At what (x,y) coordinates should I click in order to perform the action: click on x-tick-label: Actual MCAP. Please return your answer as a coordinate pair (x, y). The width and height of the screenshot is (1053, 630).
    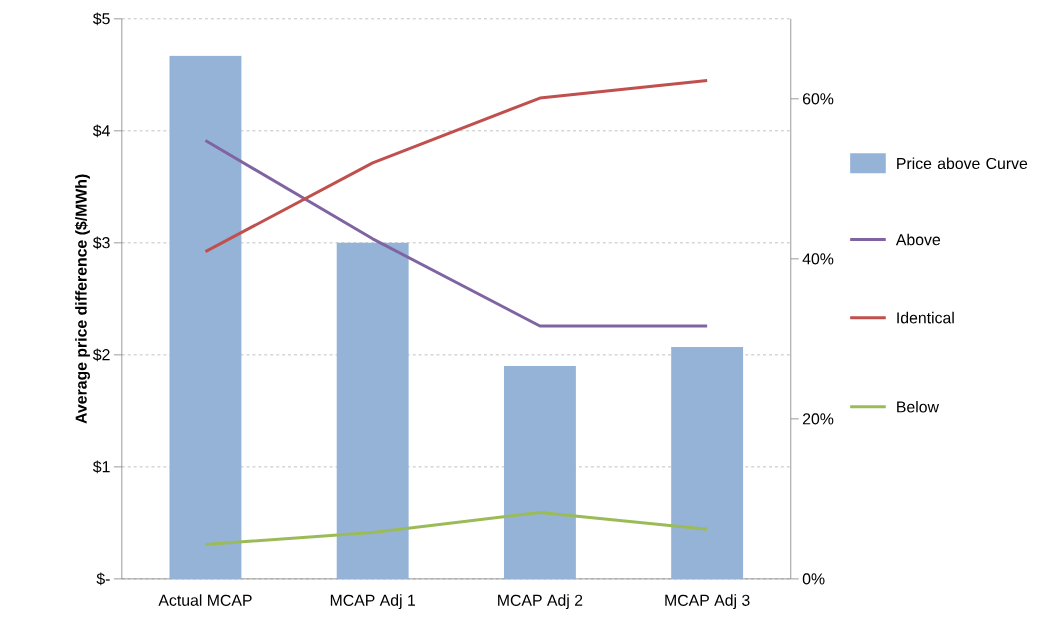
    Looking at the image, I should click on (205, 600).